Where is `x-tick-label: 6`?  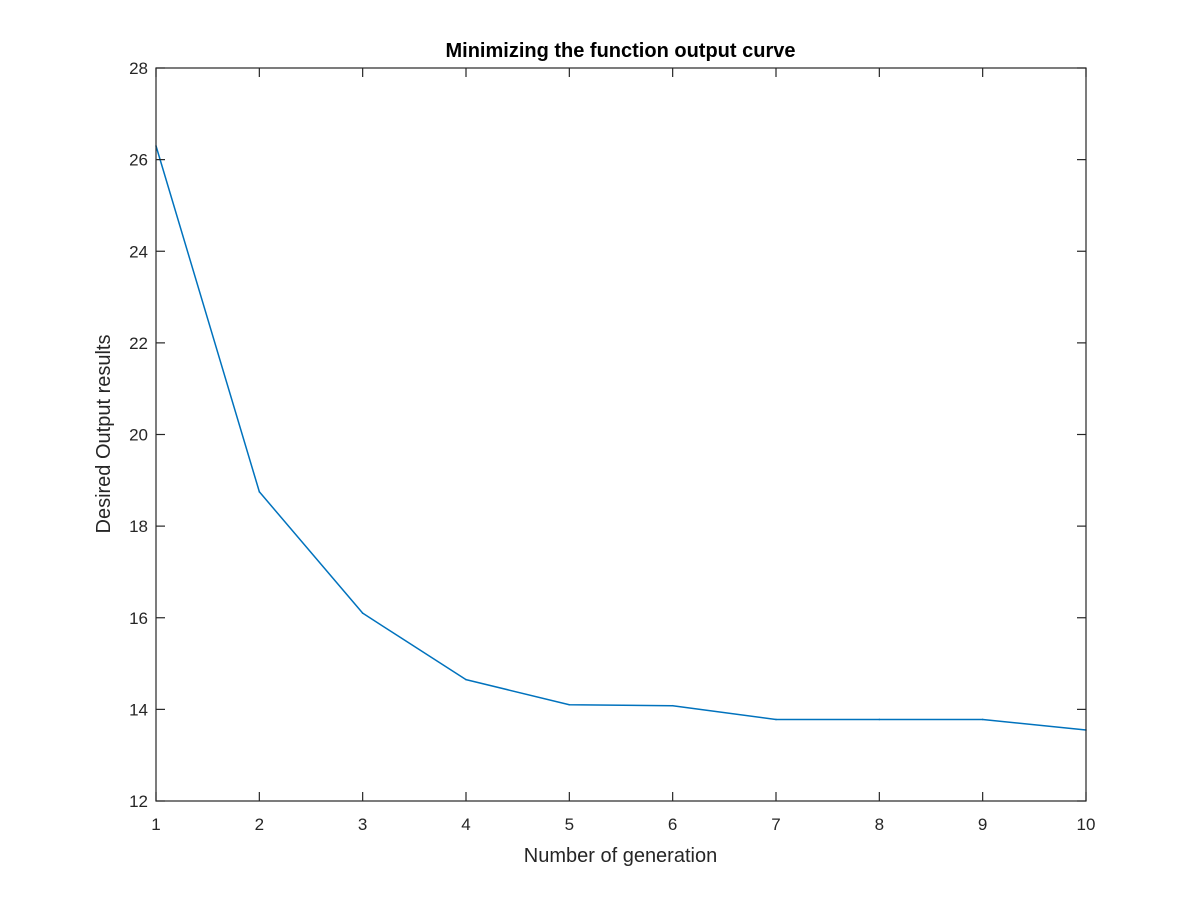
x-tick-label: 6 is located at coordinates (672, 824).